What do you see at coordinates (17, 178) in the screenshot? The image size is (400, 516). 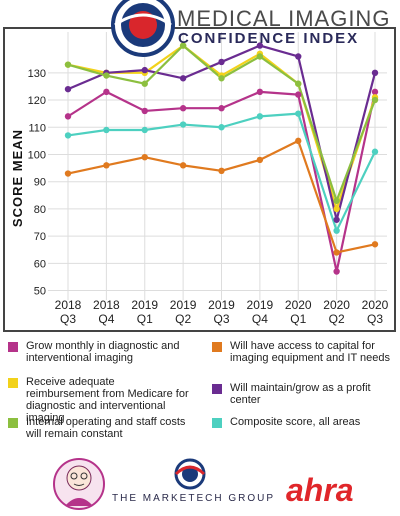 I see `y-axis-label: SCORE MEAN` at bounding box center [17, 178].